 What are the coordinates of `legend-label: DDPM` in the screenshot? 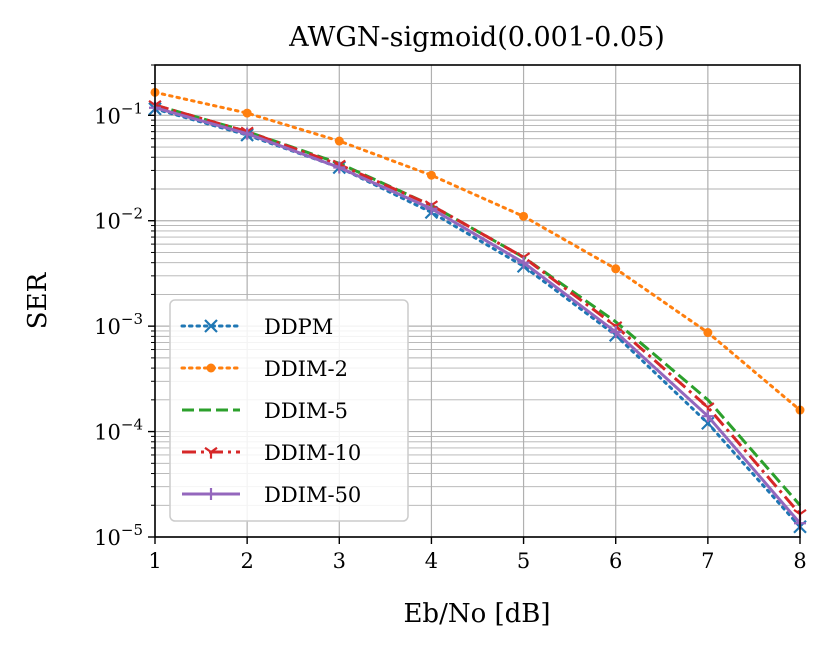 It's located at (298, 327).